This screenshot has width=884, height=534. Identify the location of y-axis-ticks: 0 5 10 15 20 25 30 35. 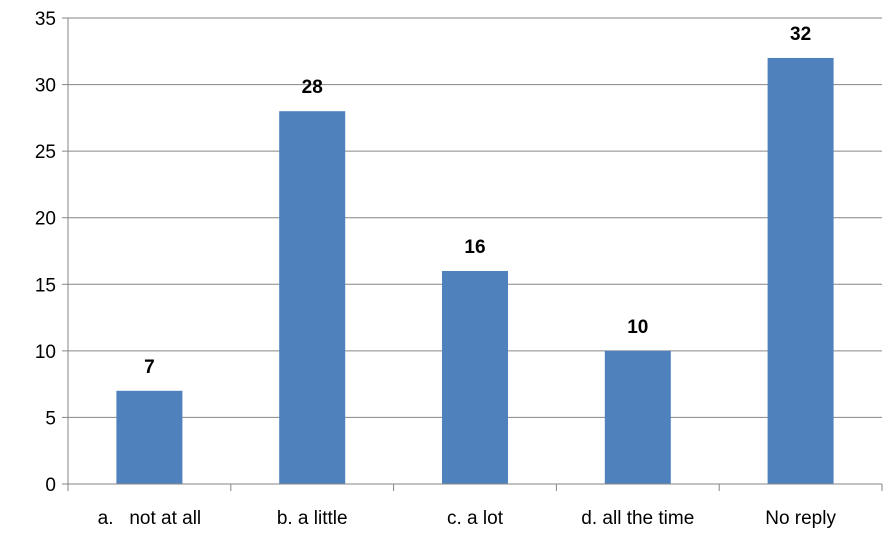
(51, 252).